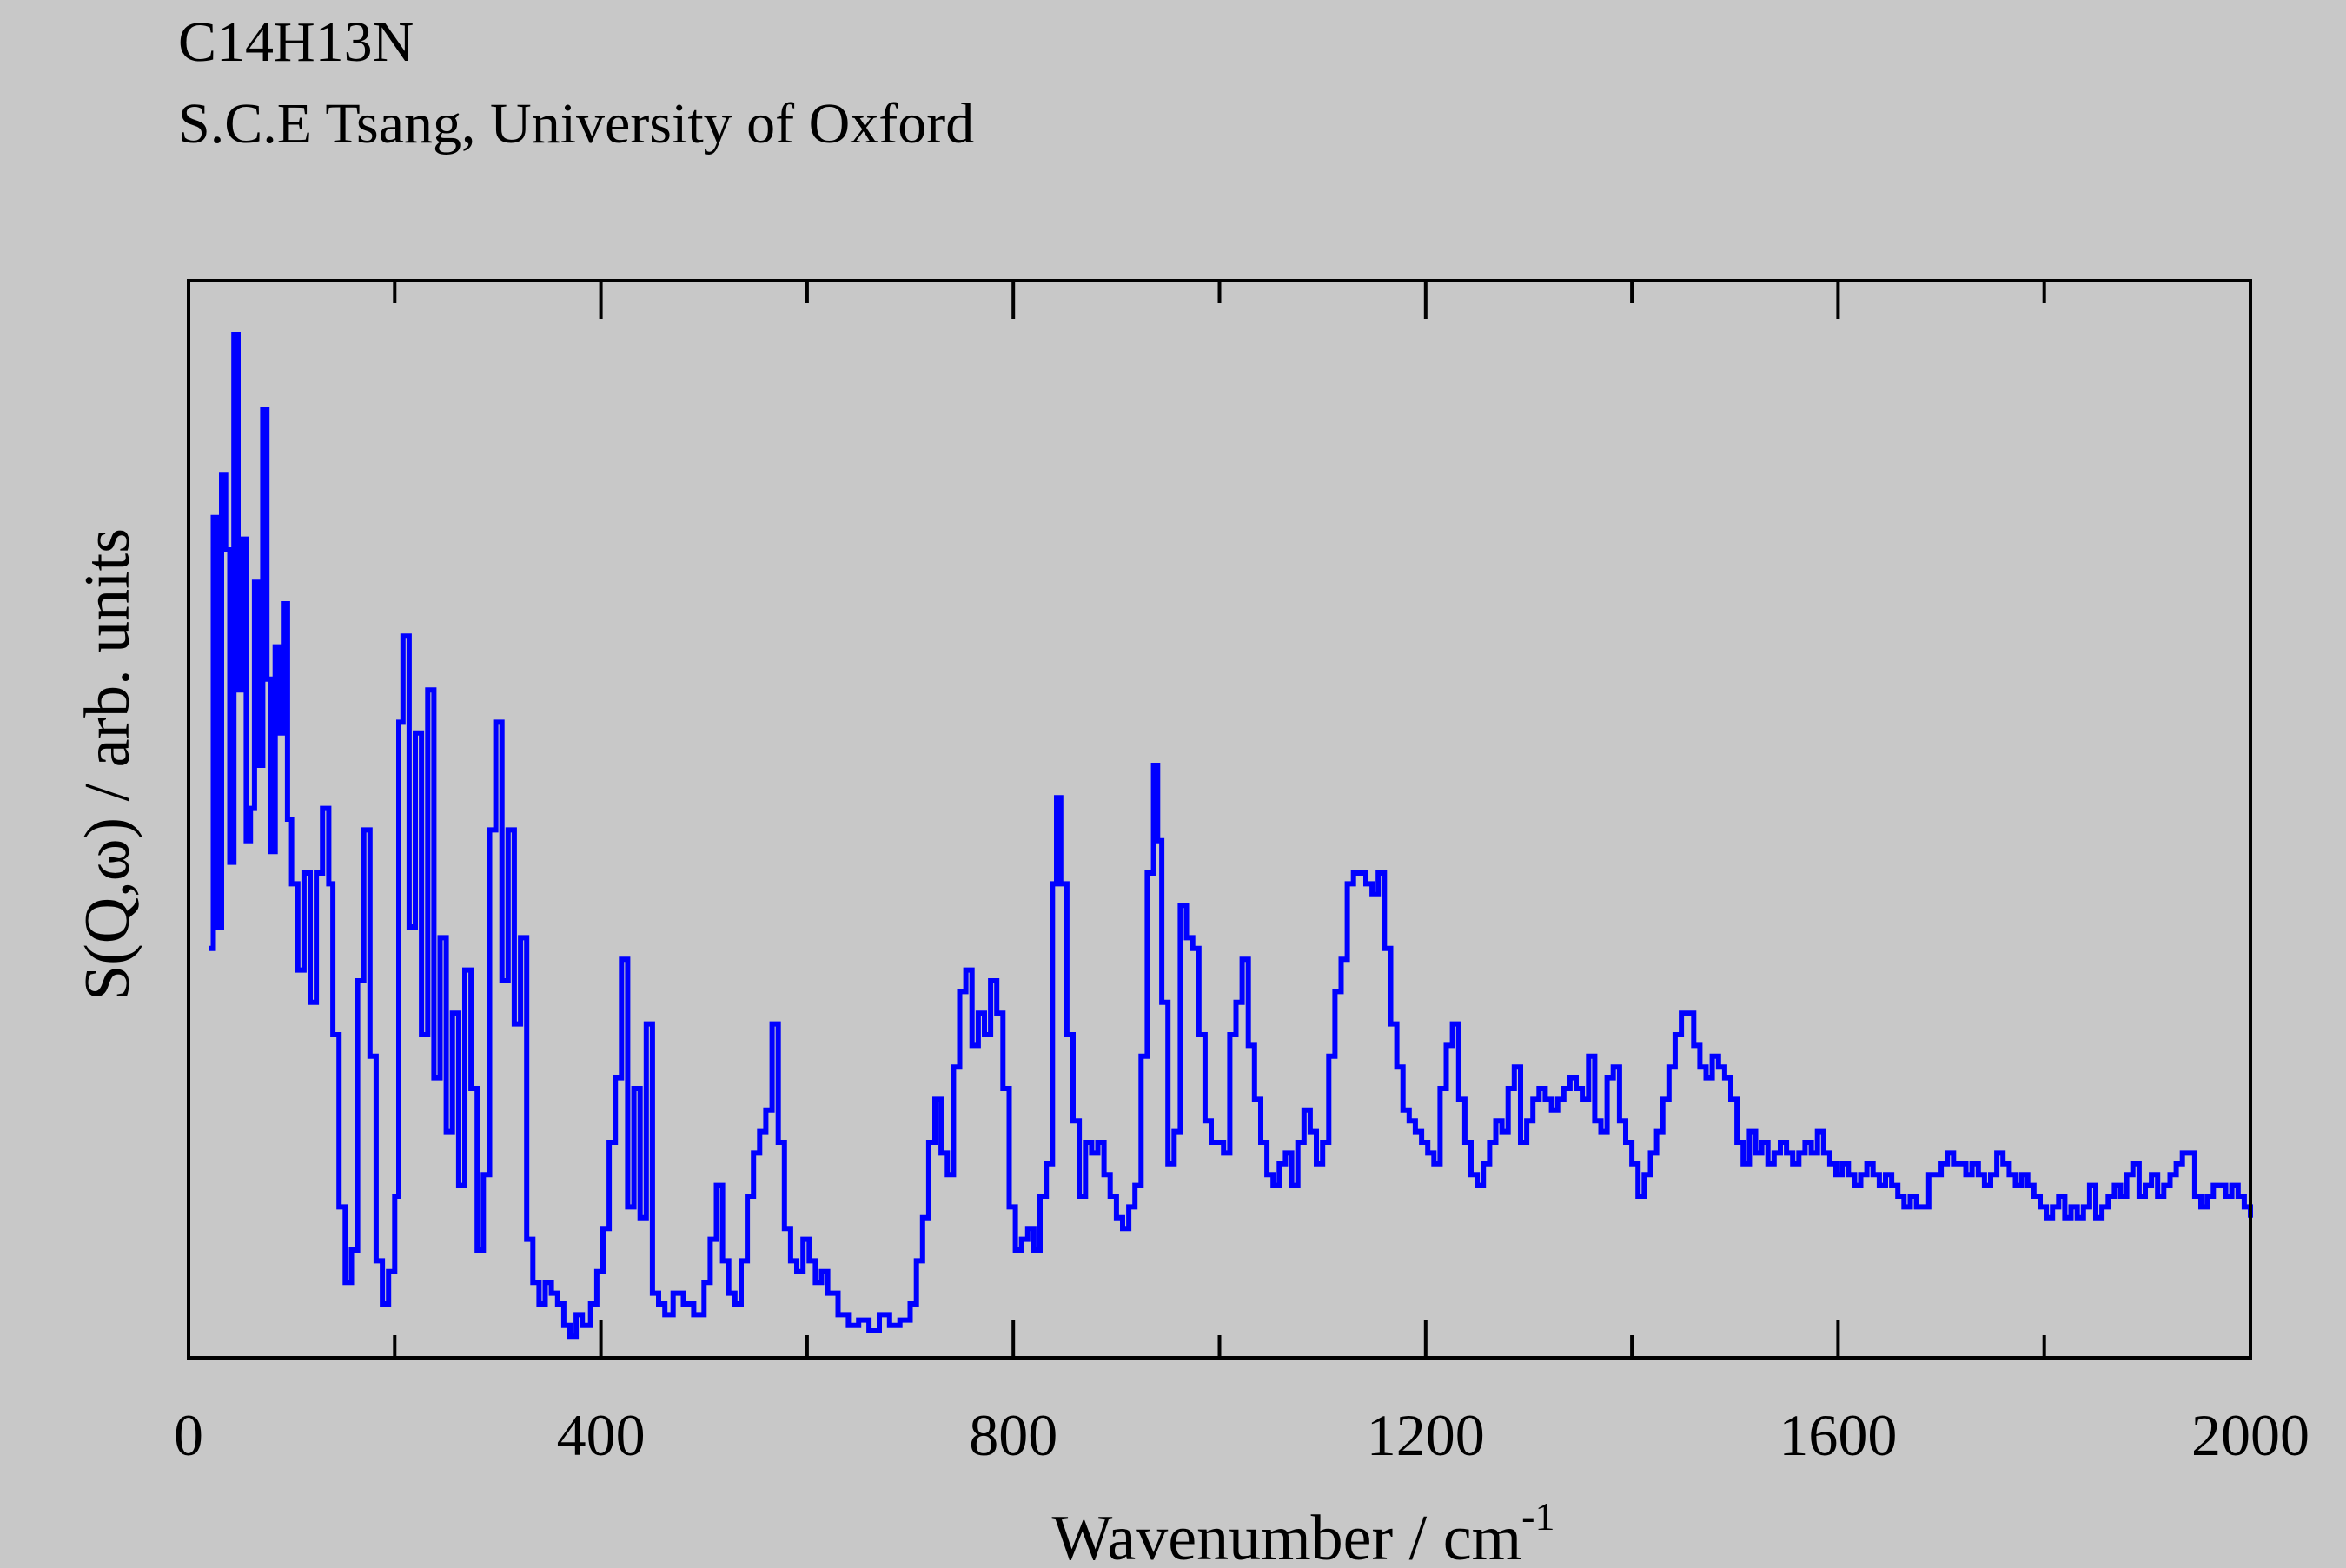 The height and width of the screenshot is (1568, 2346). I want to click on x-axis-label: Wavenumber / cm-1, so click(1304, 1529).